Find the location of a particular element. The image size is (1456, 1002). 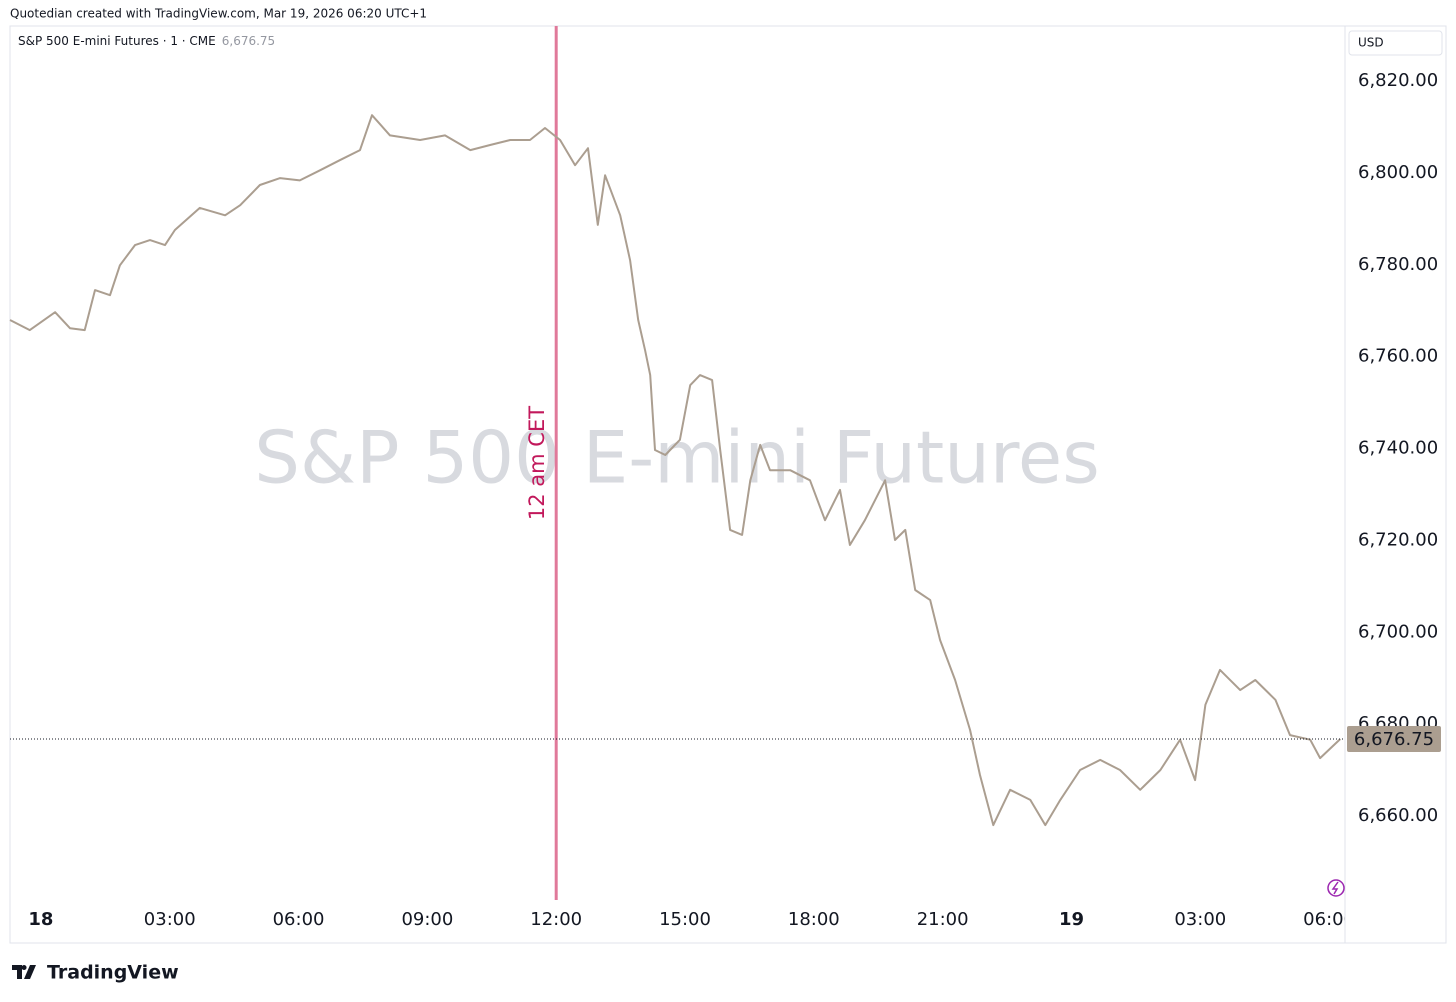

x-tick-label: 18:00 is located at coordinates (814, 919).